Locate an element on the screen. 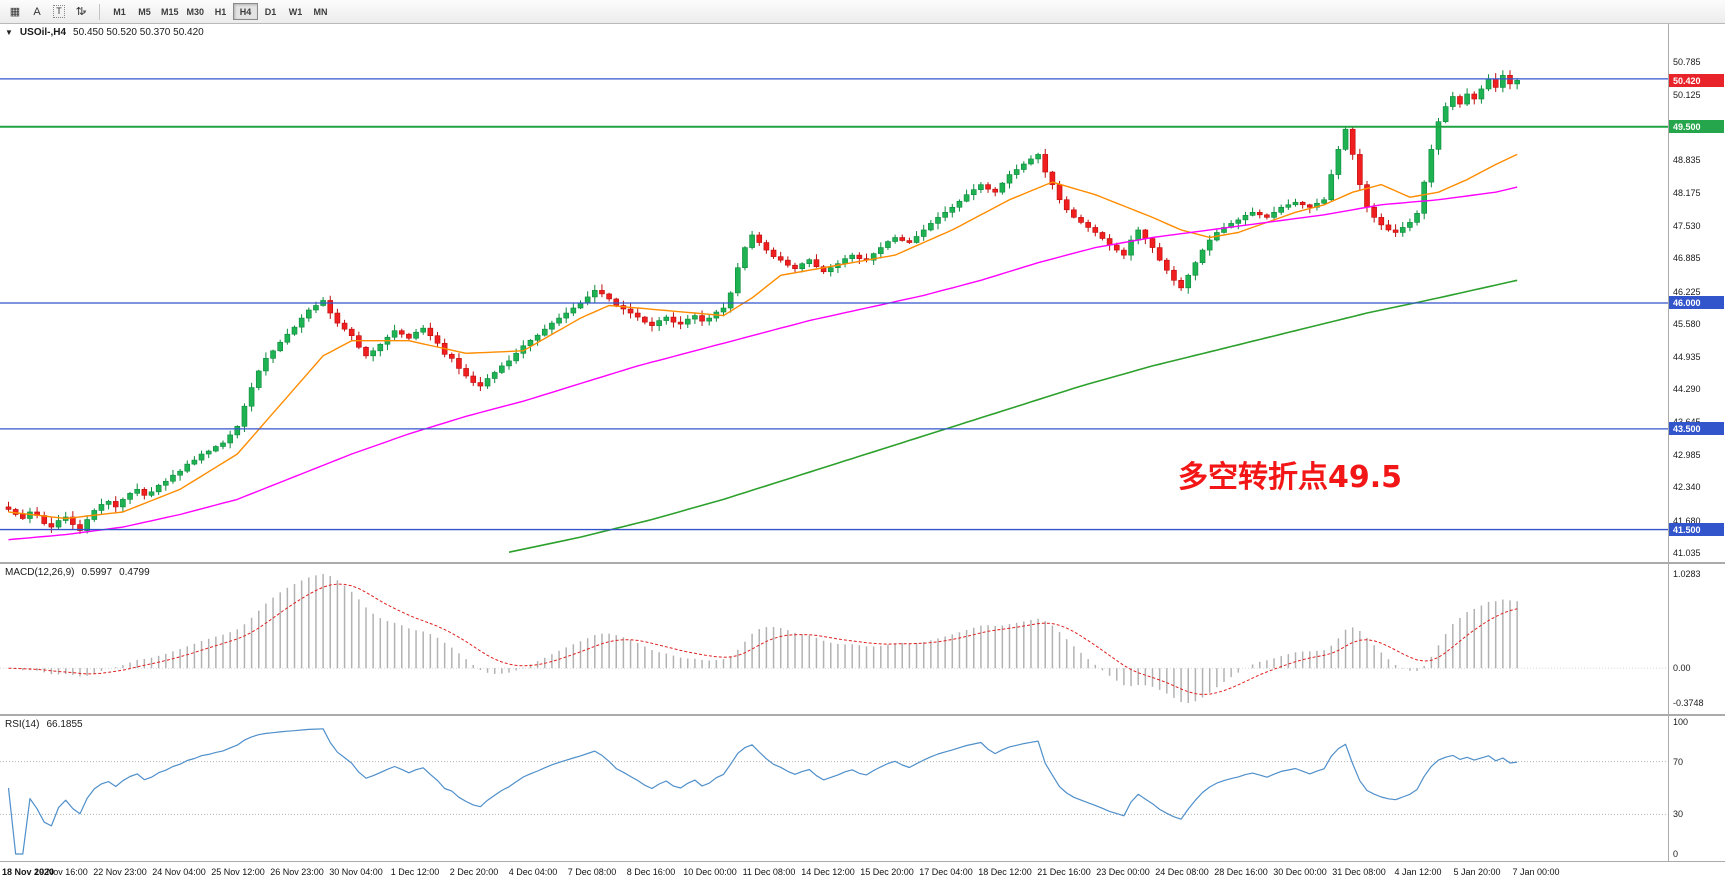 This screenshot has width=1725, height=885. time-axis-label: 19 Nov 16:00 is located at coordinates (61, 872).